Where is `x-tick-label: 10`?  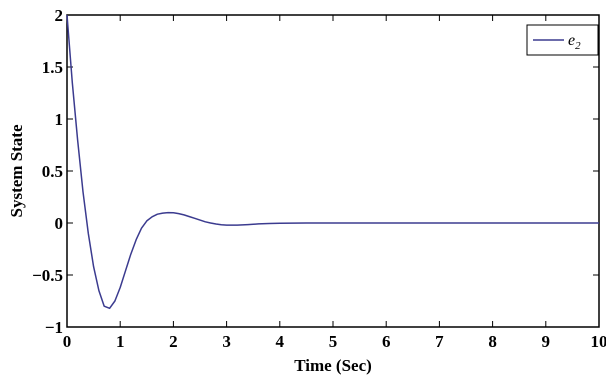
x-tick-label: 10 is located at coordinates (598, 341).